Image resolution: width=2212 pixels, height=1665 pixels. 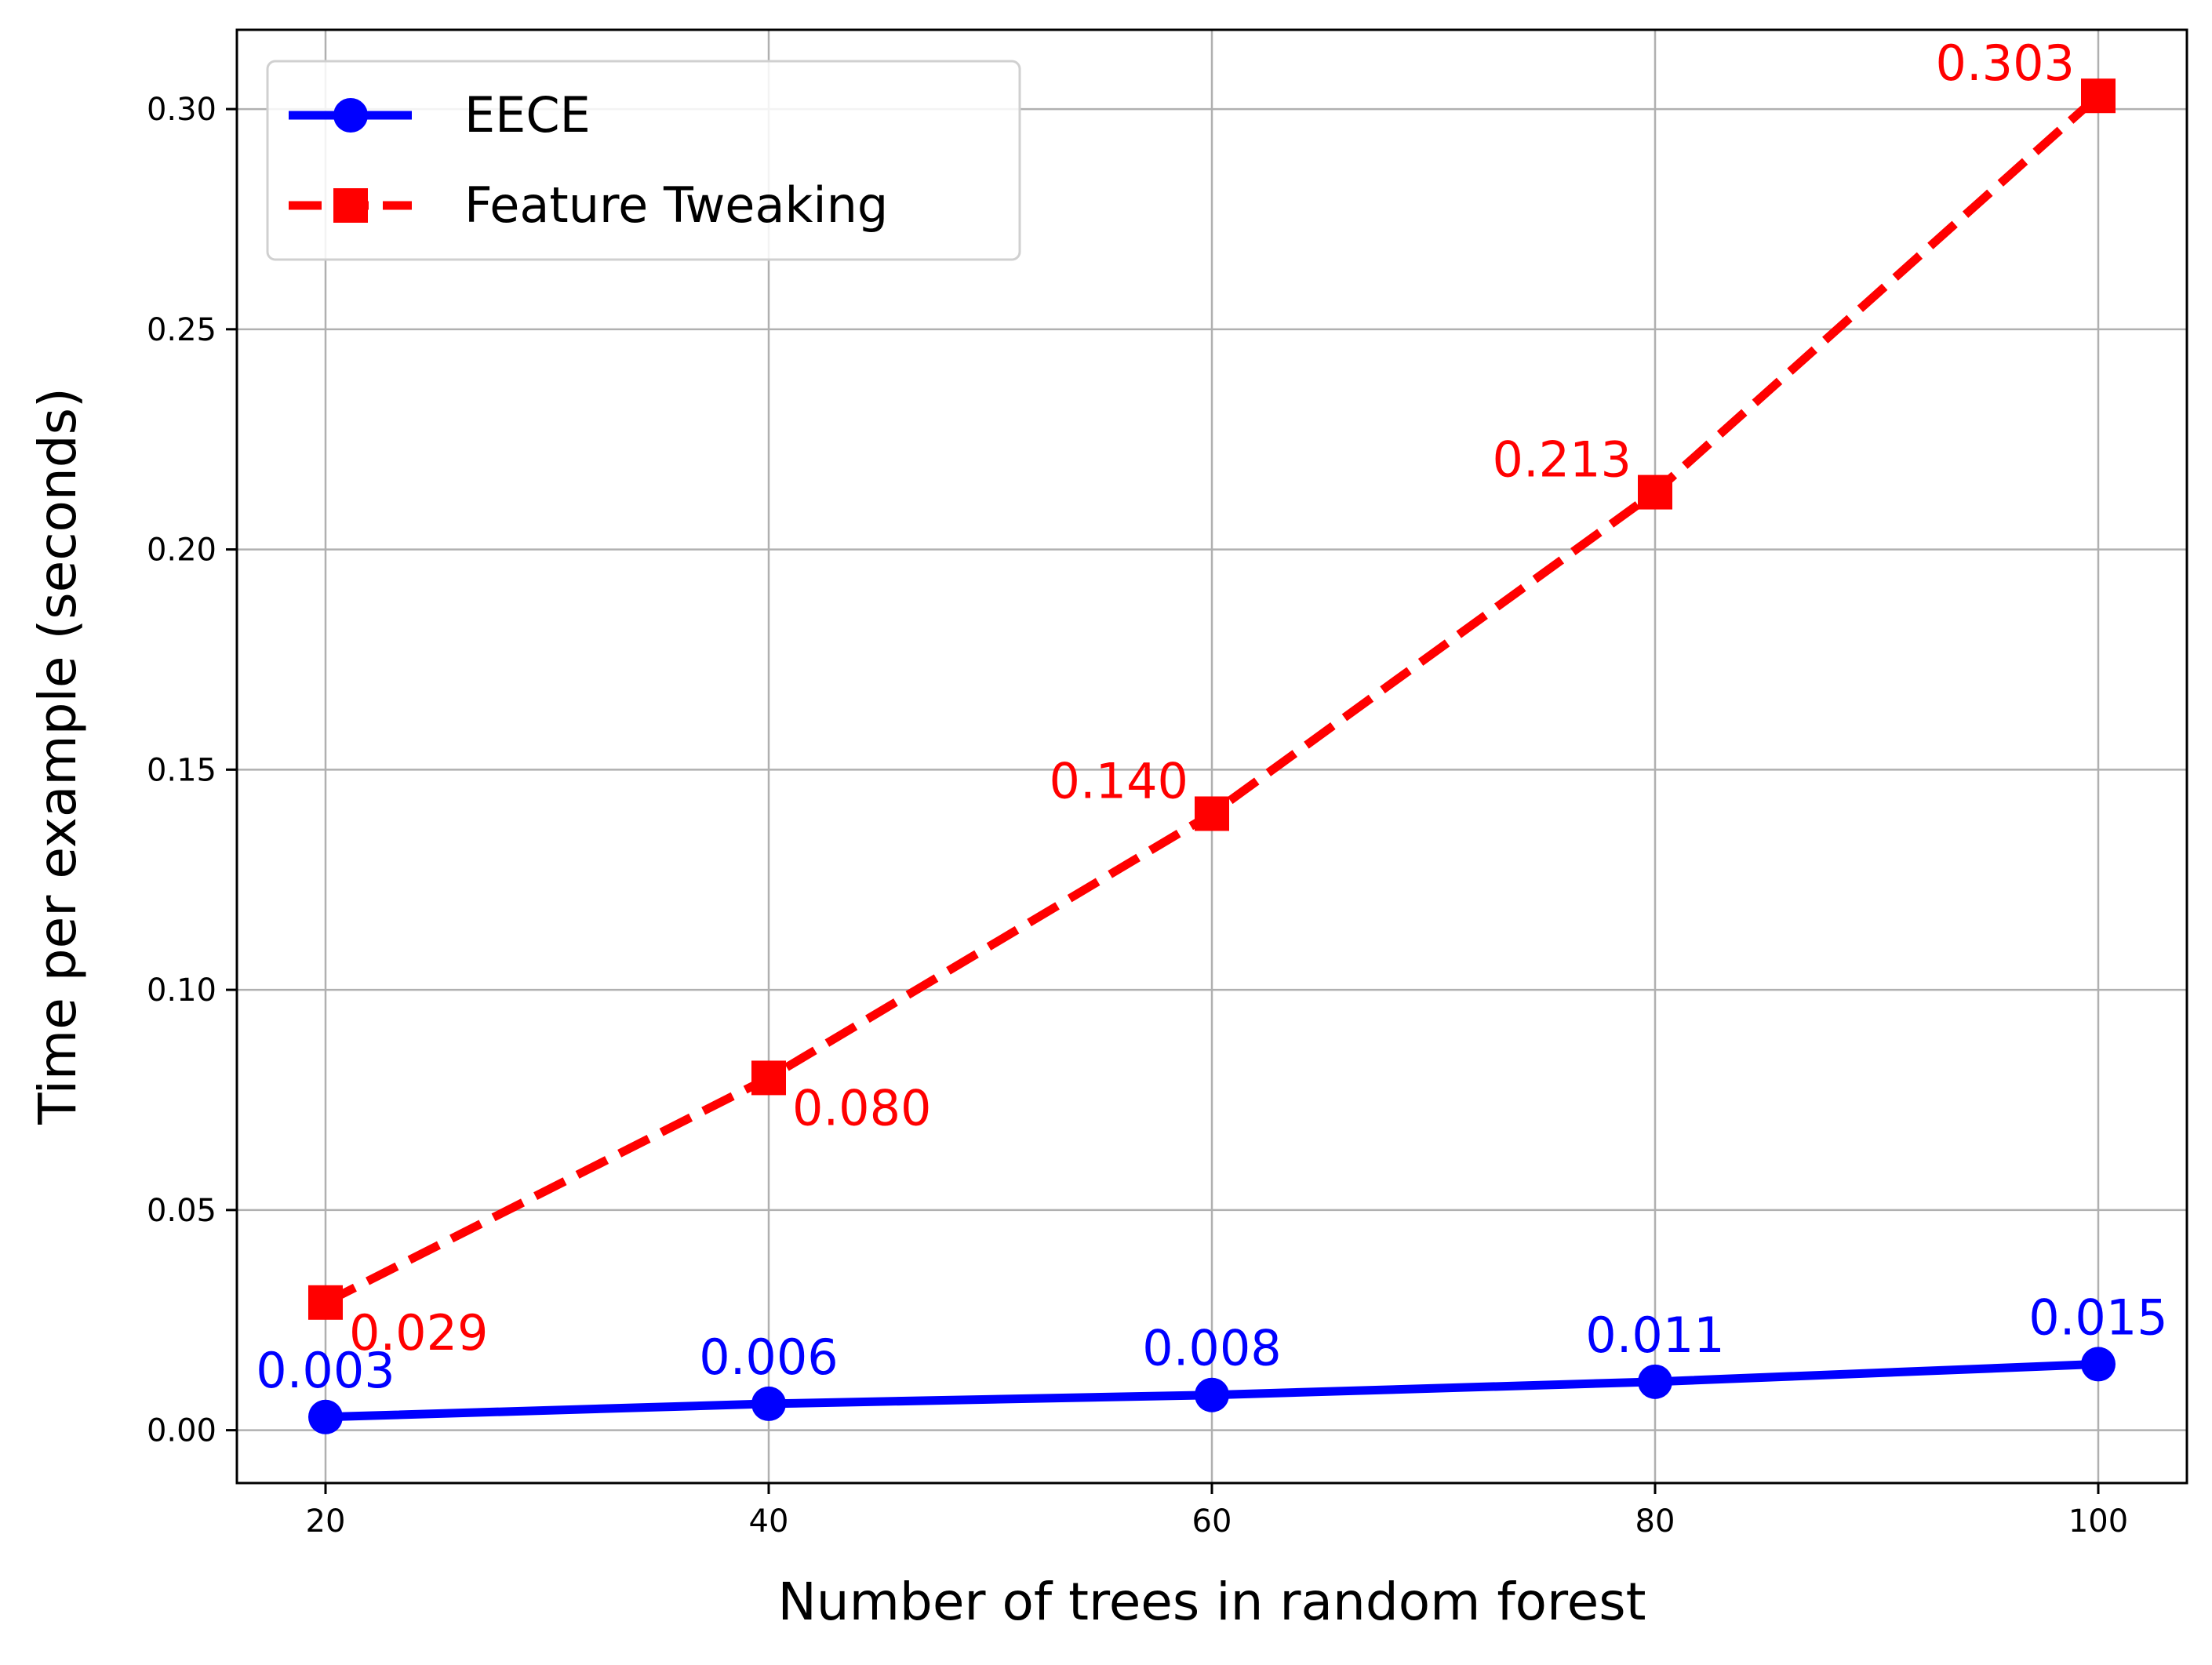 I want to click on y-tick-label: 0.15, so click(x=181, y=770).